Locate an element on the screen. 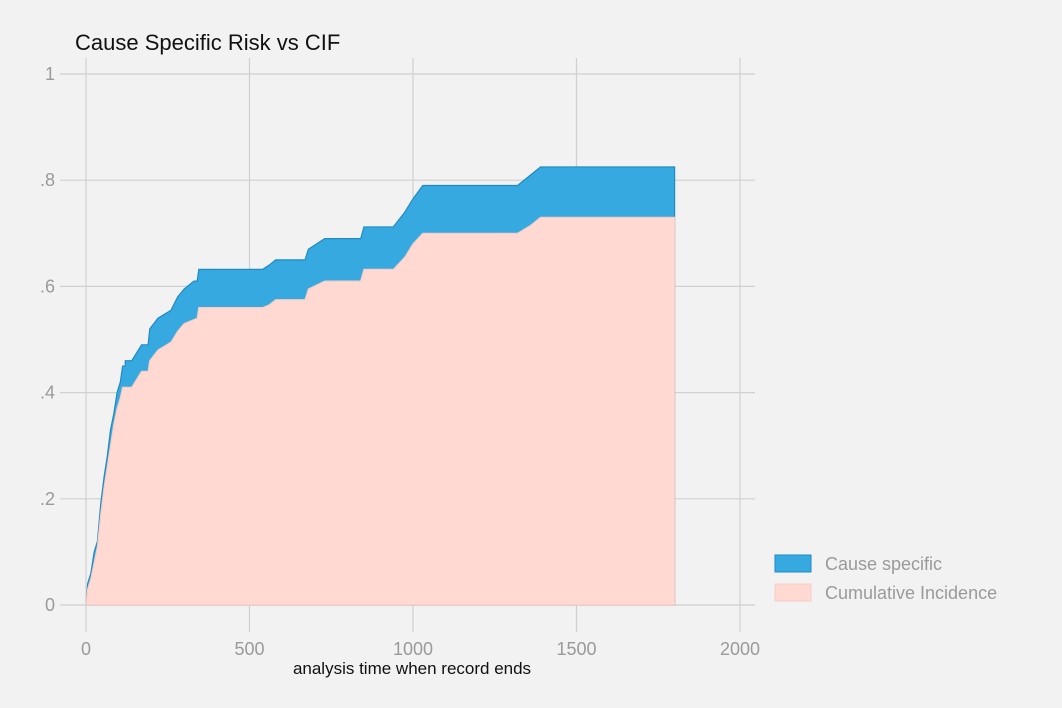  legend-swatch-cause-specific is located at coordinates (793, 563).